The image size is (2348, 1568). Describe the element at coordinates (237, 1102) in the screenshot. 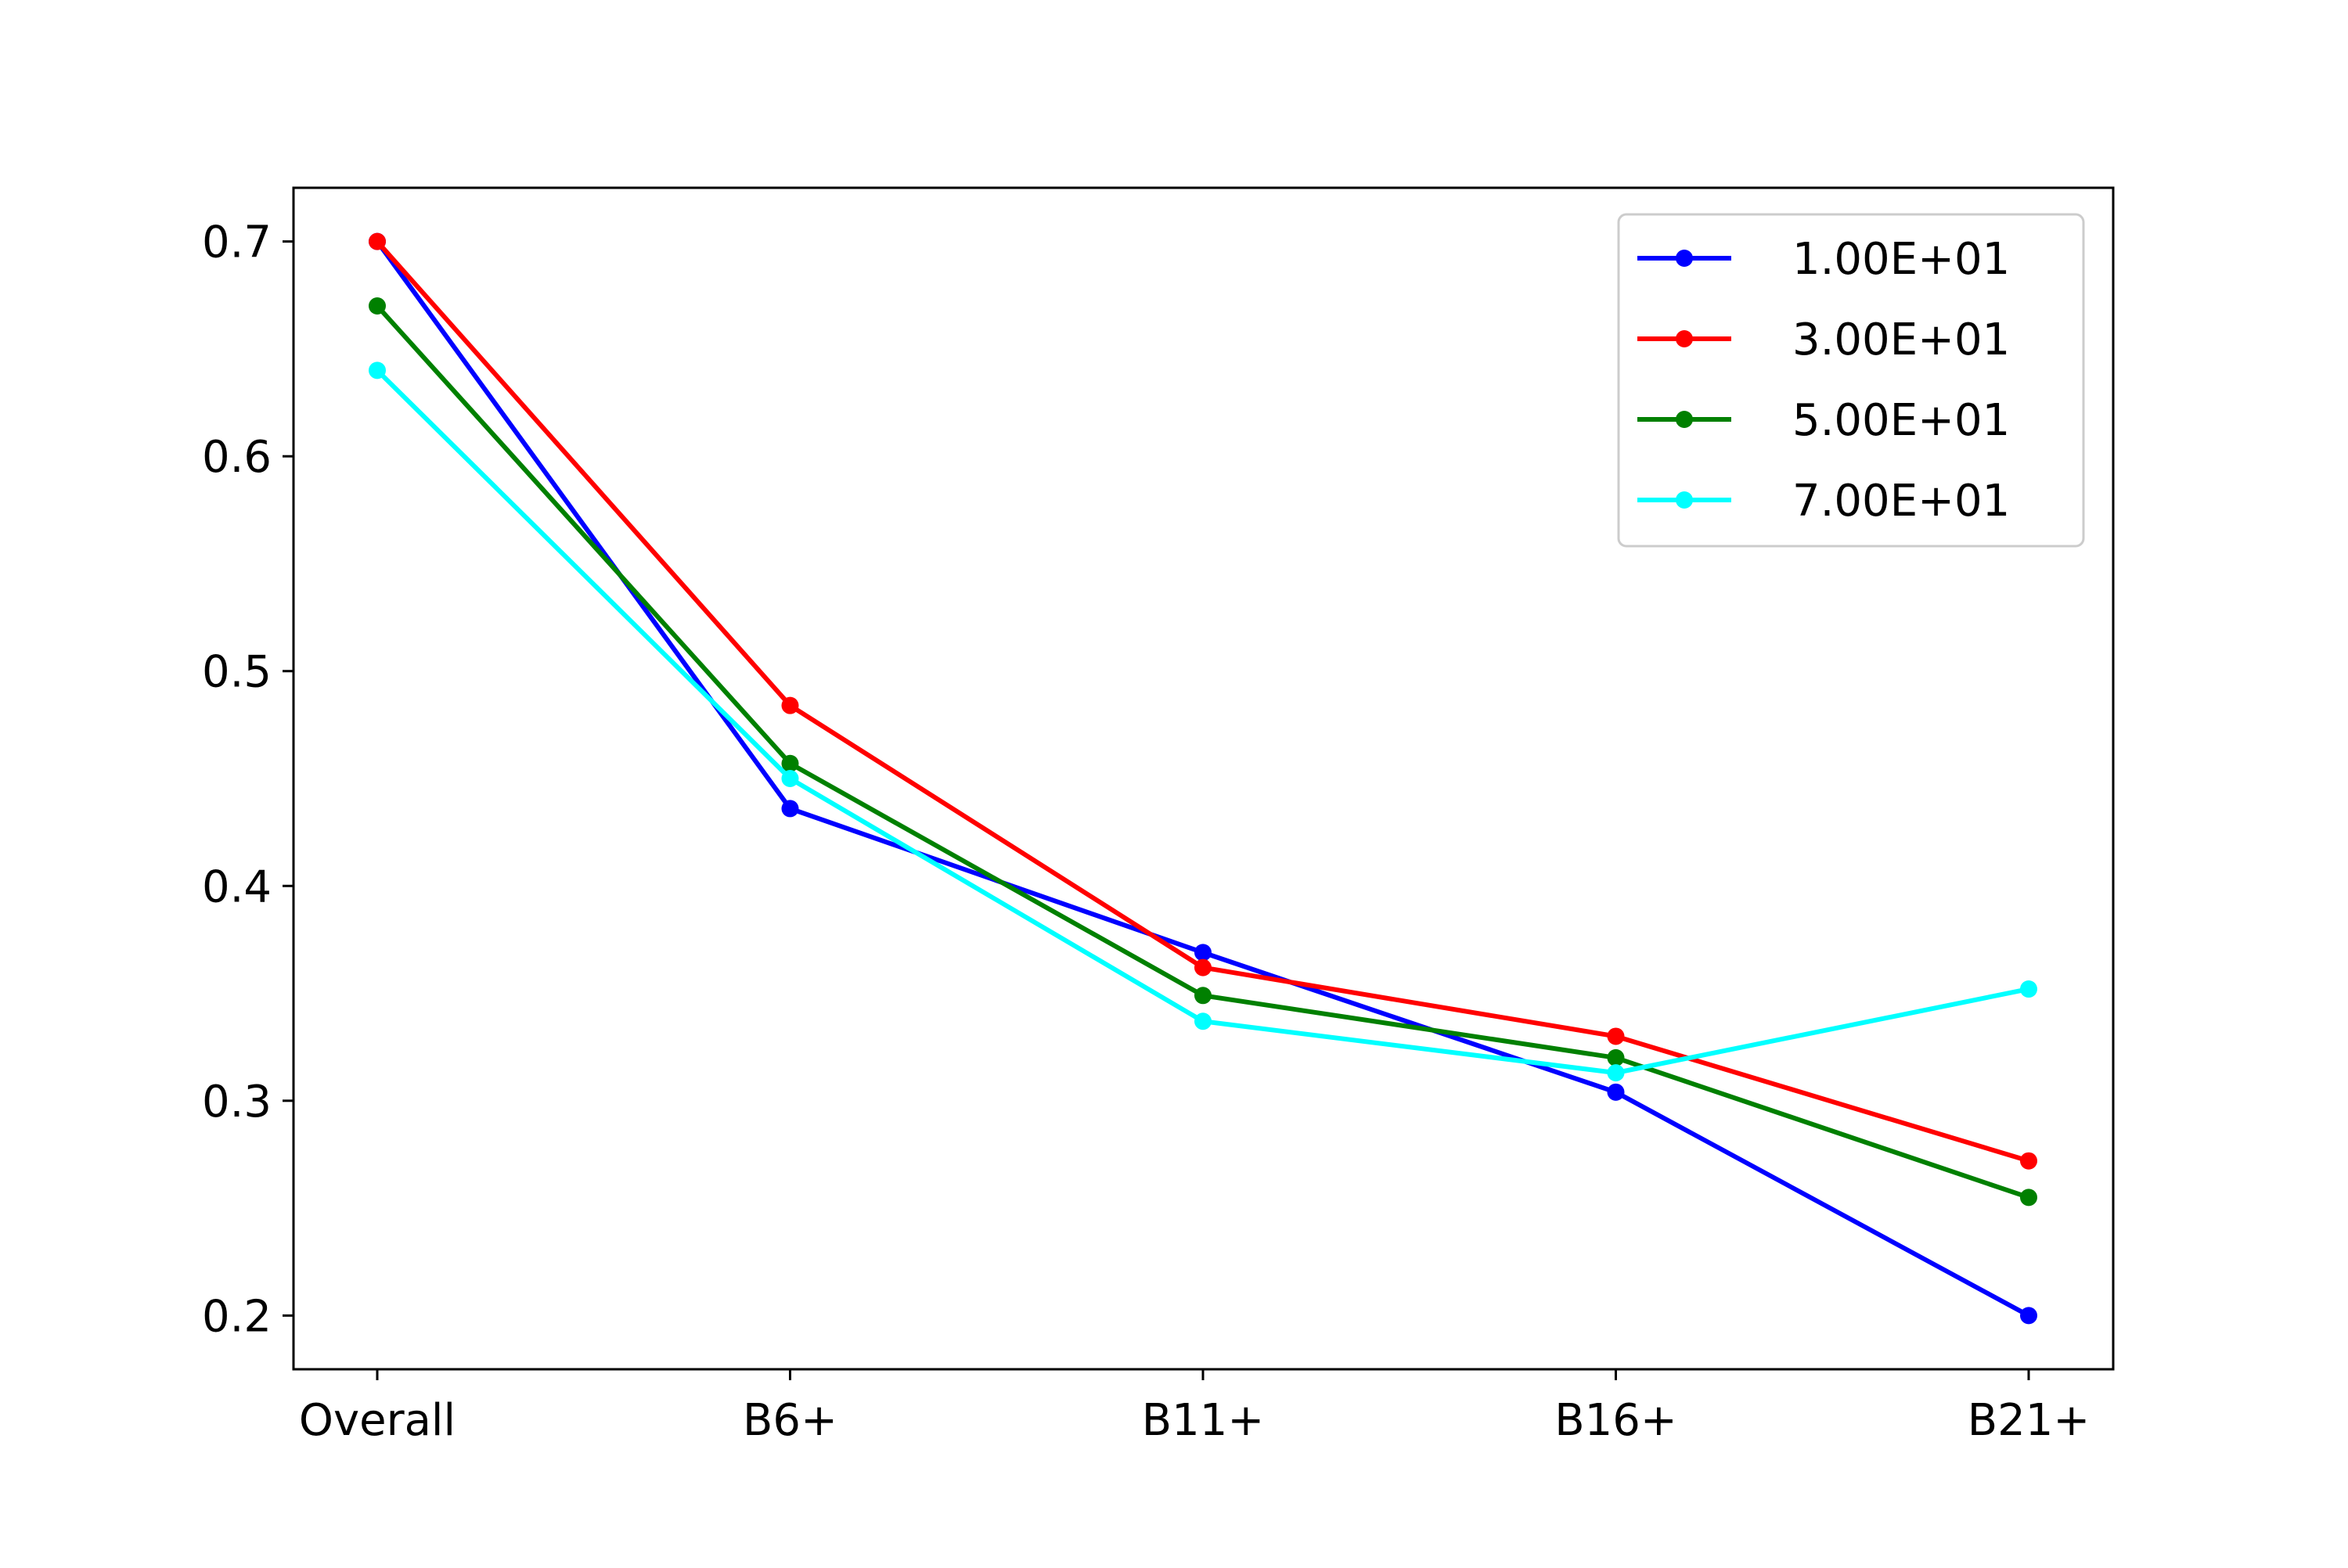

I see `y-tick-label: 0.3` at that location.